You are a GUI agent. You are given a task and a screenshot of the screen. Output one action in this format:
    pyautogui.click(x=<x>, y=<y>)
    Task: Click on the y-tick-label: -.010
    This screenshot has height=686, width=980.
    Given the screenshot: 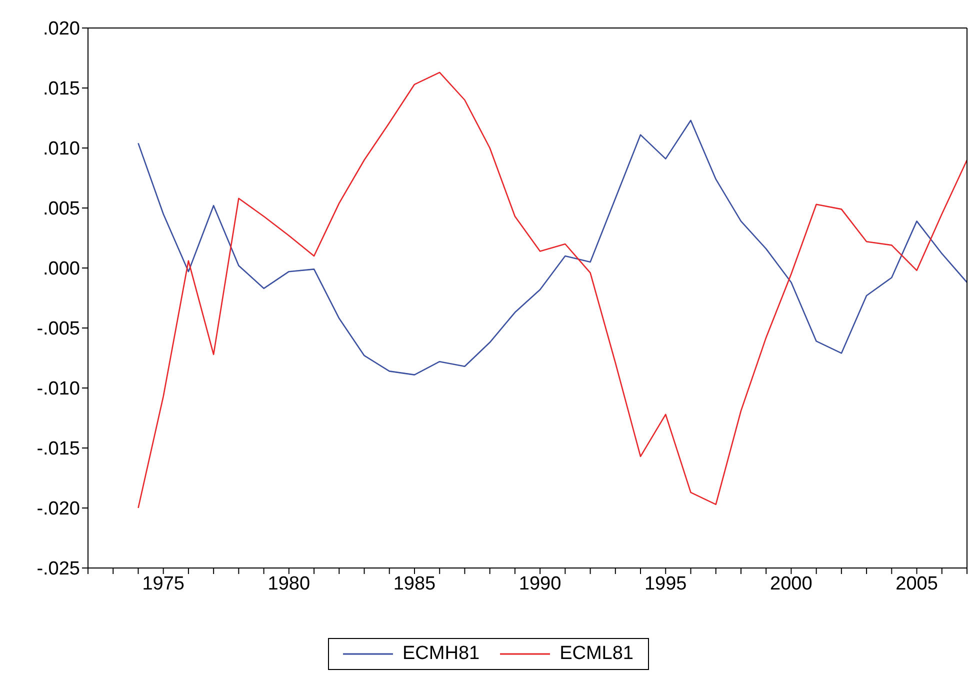 What is the action you would take?
    pyautogui.click(x=58, y=389)
    